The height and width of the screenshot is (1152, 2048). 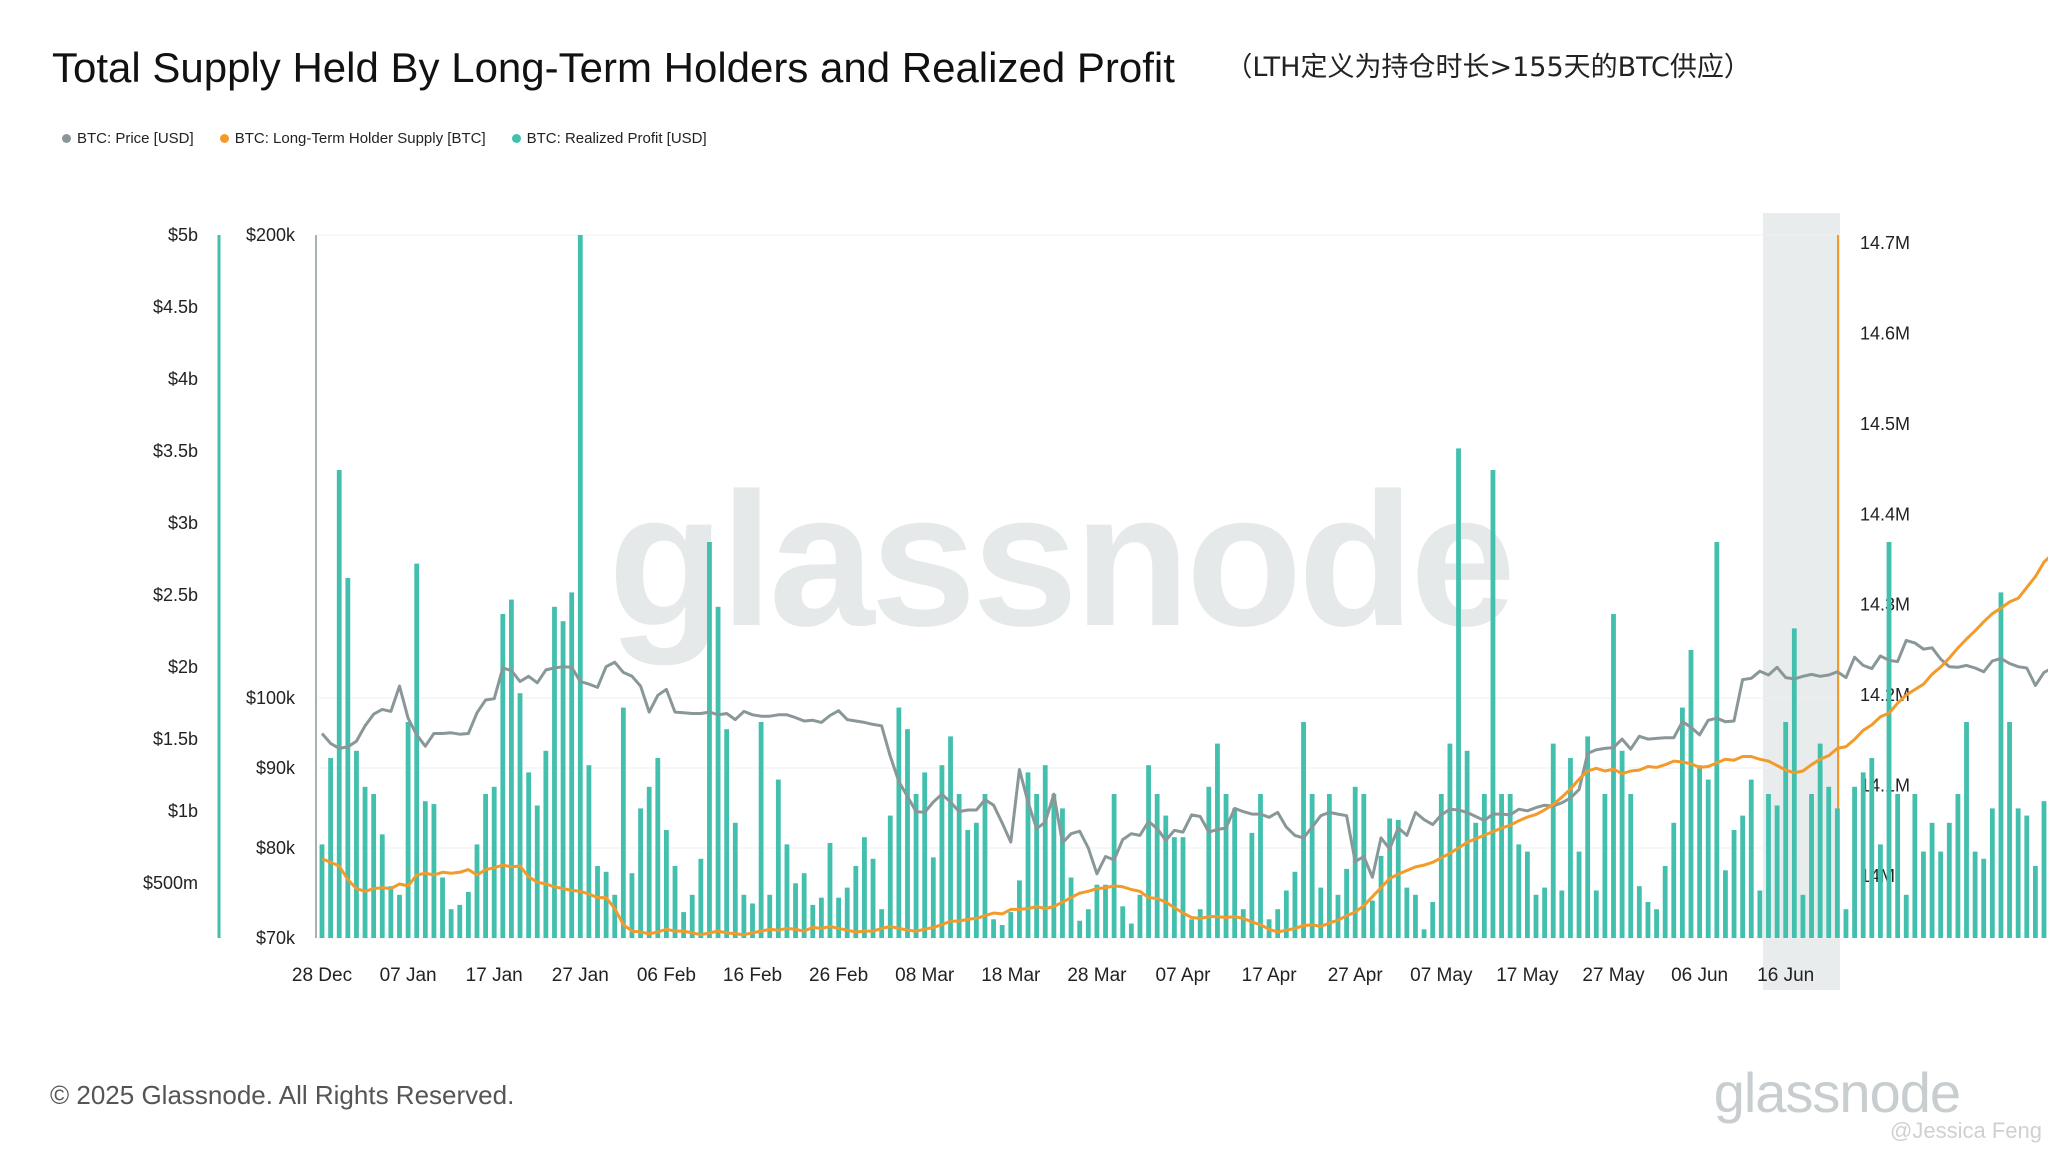 I want to click on lth-tick-label-7: 14M, so click(x=1877, y=876).